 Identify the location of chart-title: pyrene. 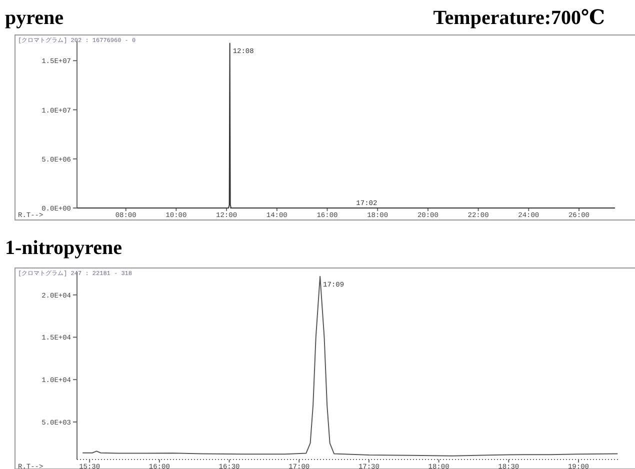
(34, 18).